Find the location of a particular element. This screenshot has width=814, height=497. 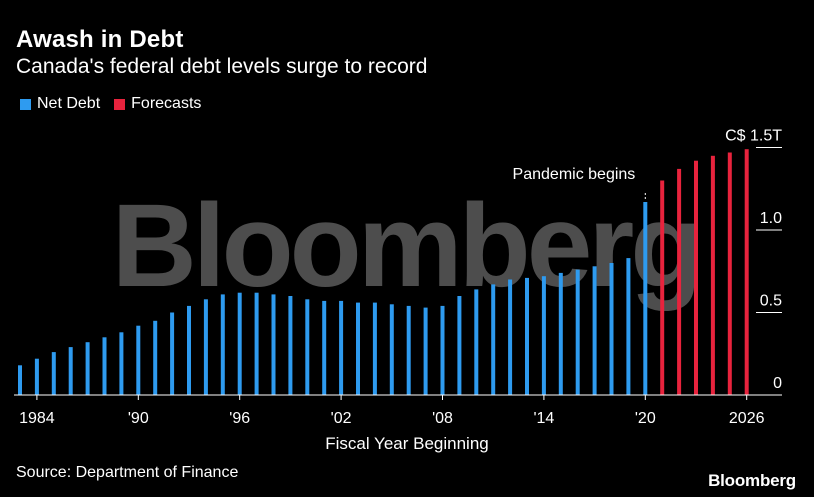

bar-net-debt-2015 is located at coordinates (560, 333).